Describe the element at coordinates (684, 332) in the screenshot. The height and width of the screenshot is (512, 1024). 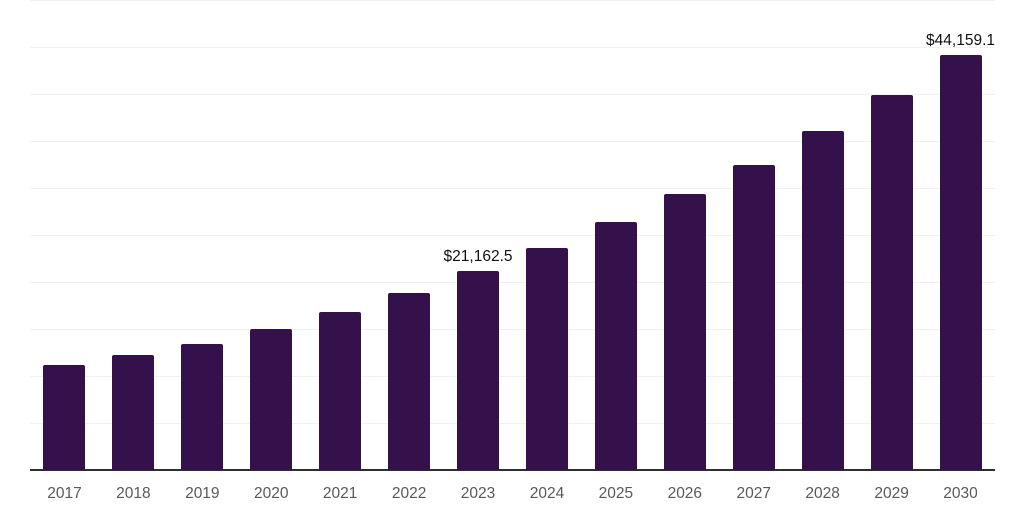
I see `bar-2026` at that location.